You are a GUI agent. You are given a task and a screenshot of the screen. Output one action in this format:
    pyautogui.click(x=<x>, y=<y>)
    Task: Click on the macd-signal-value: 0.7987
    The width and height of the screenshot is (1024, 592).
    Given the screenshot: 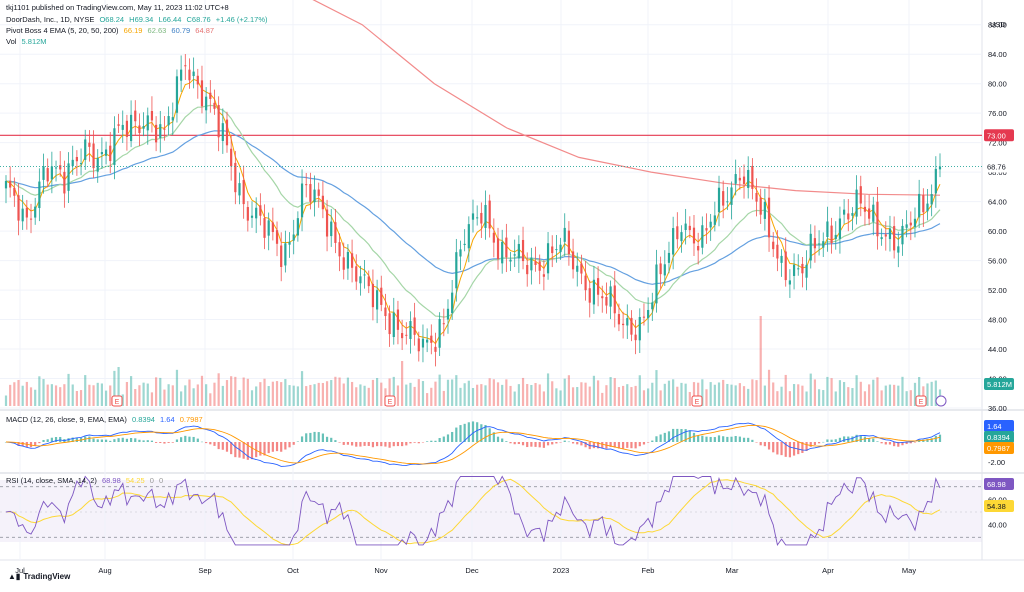 What is the action you would take?
    pyautogui.click(x=191, y=419)
    